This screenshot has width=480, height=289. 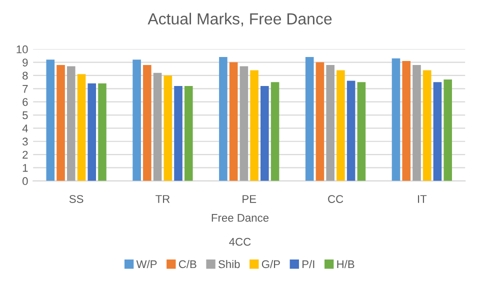 What do you see at coordinates (76, 199) in the screenshot?
I see `x-tick-label: SS` at bounding box center [76, 199].